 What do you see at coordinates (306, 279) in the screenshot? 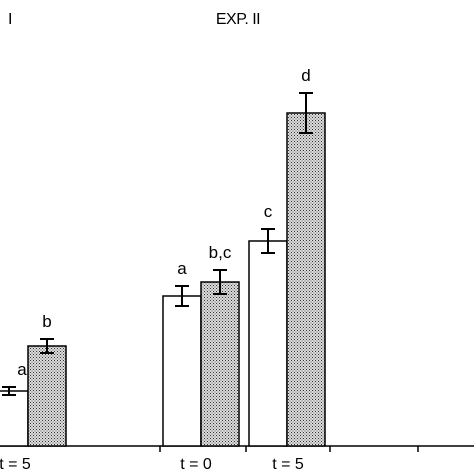
I see `bar-p1-g1-b1` at bounding box center [306, 279].